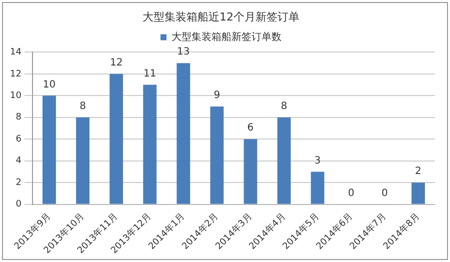  Describe the element at coordinates (250, 128) in the screenshot. I see `data-label: 6` at that location.